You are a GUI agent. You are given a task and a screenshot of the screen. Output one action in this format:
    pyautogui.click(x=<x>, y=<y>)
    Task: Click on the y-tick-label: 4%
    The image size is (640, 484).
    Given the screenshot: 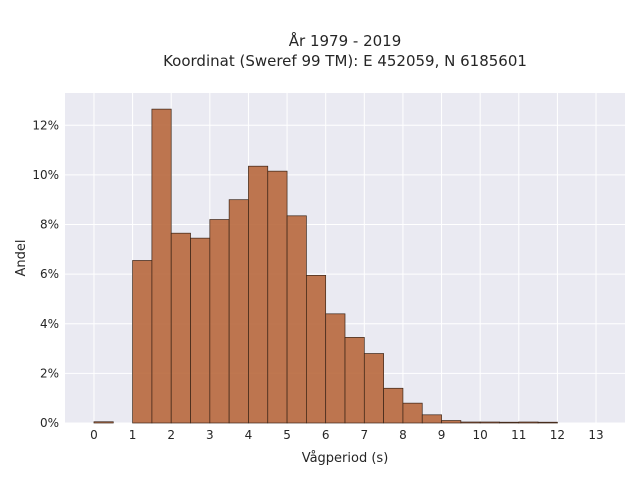 What is the action you would take?
    pyautogui.click(x=49, y=324)
    